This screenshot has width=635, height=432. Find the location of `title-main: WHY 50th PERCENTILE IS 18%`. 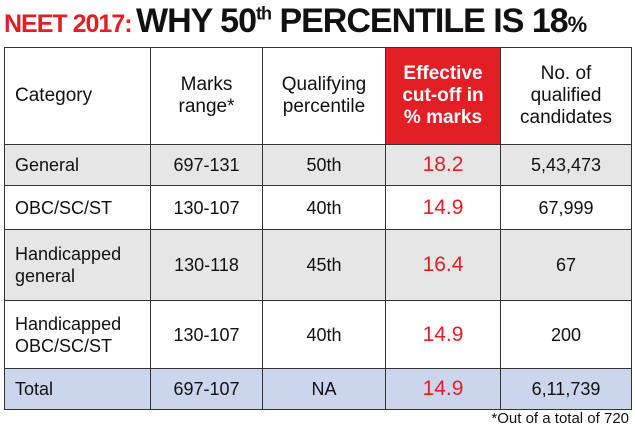

title-main: WHY 50th PERCENTILE IS 18% is located at coordinates (362, 21).